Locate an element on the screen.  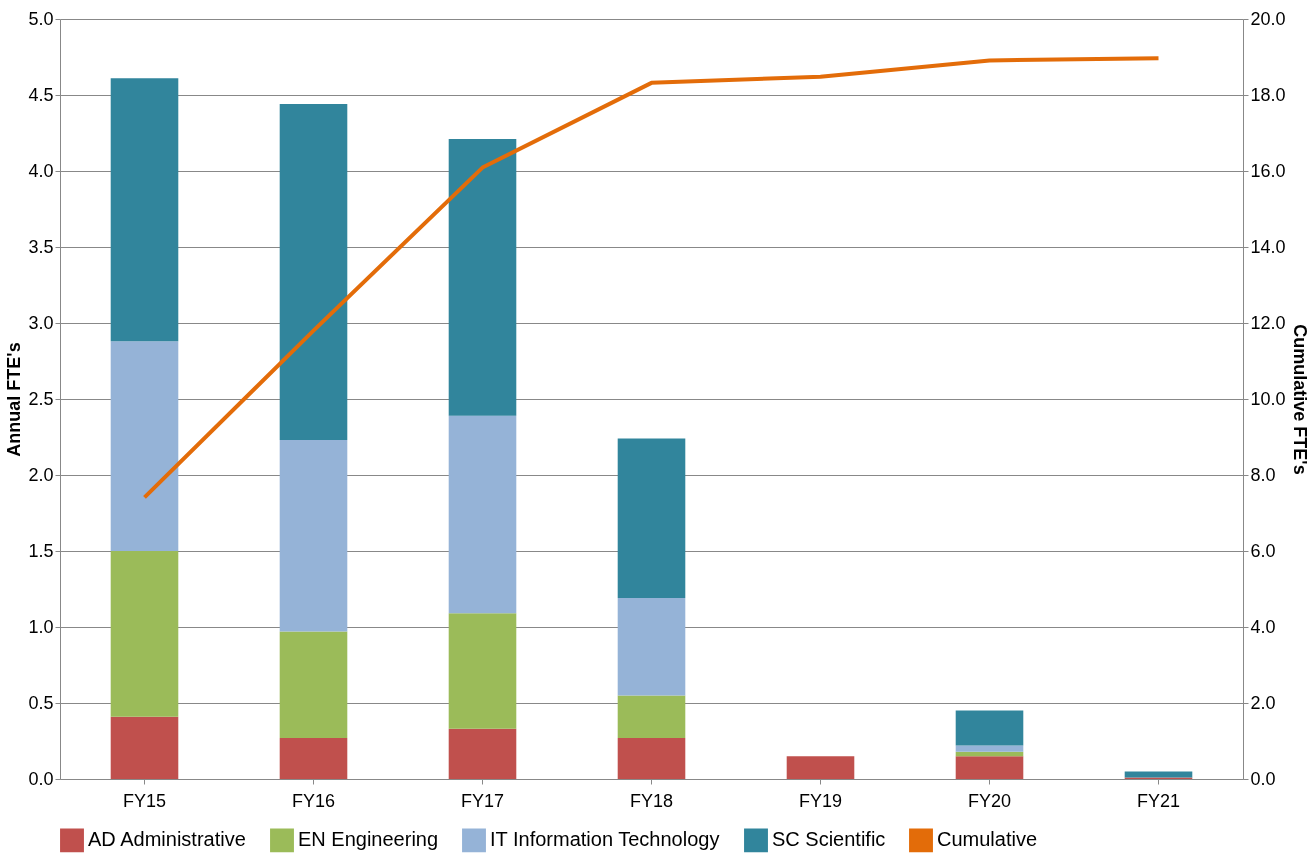
x-tick-label: FY17 is located at coordinates (482, 800).